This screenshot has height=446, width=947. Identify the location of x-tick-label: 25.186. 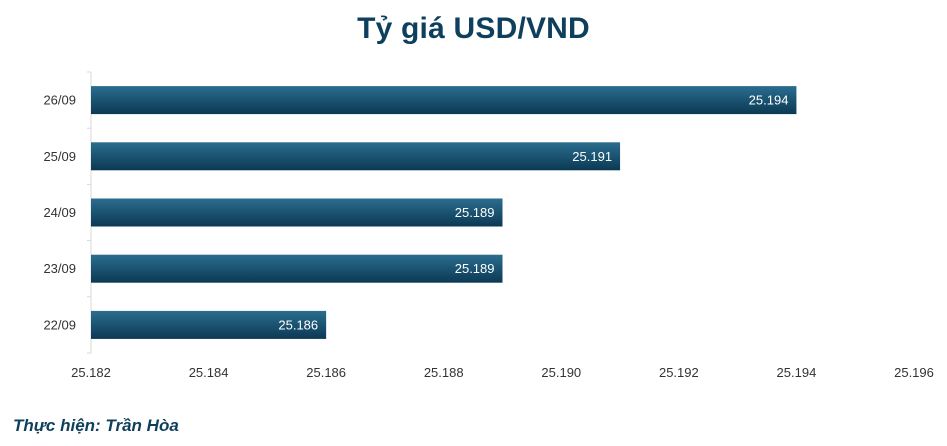
(326, 372).